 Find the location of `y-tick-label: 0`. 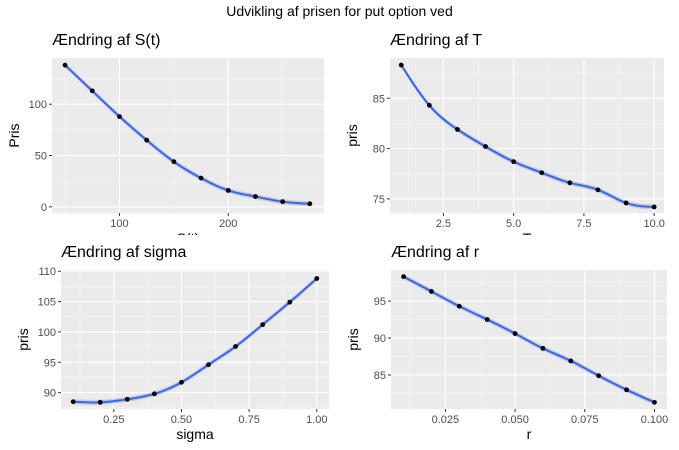

y-tick-label: 0 is located at coordinates (44, 208).